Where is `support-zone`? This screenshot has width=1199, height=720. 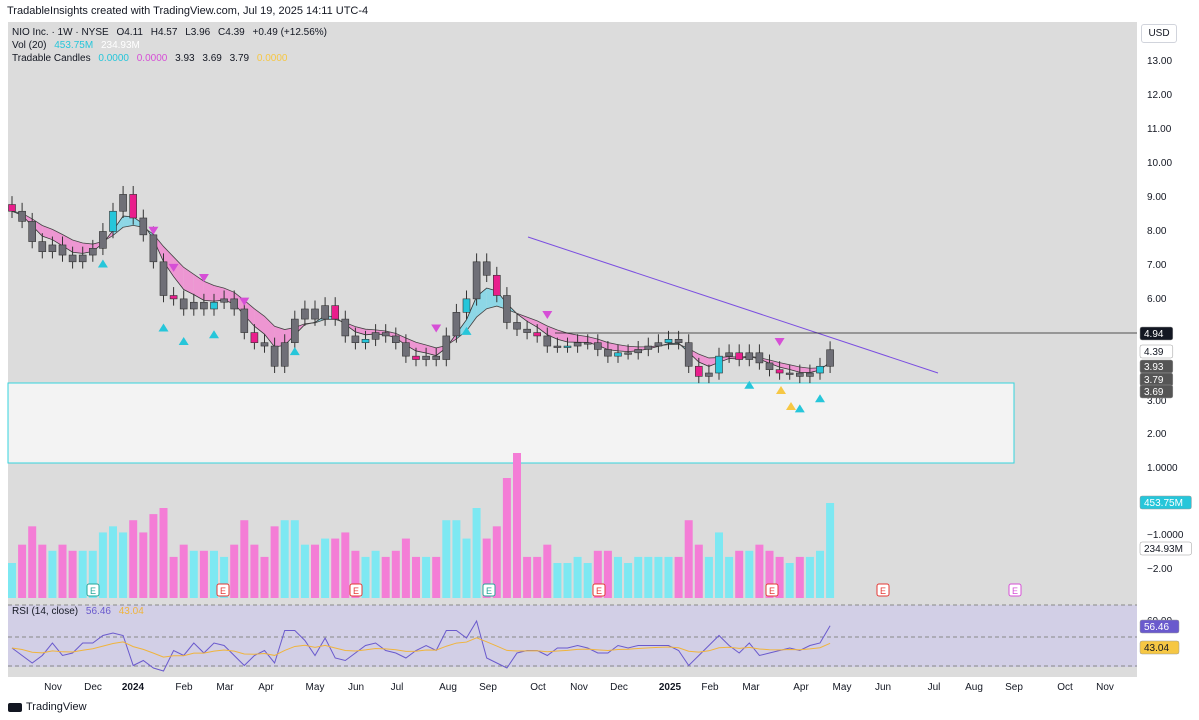
support-zone is located at coordinates (511, 423).